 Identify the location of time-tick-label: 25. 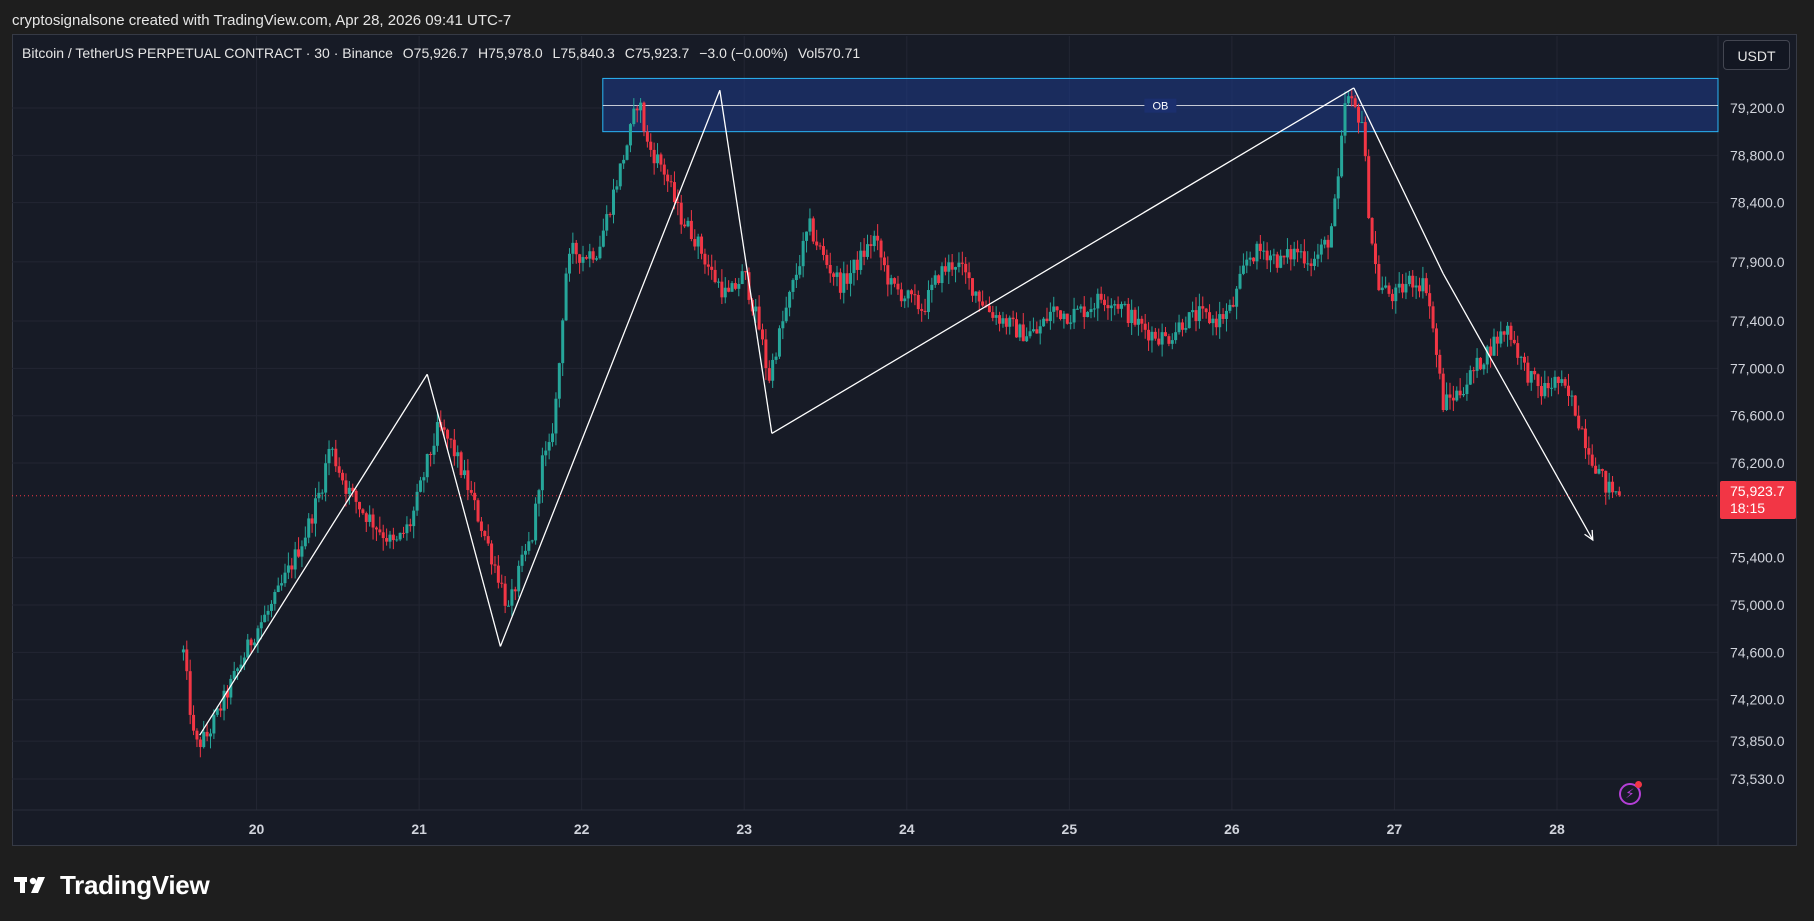
(1070, 829).